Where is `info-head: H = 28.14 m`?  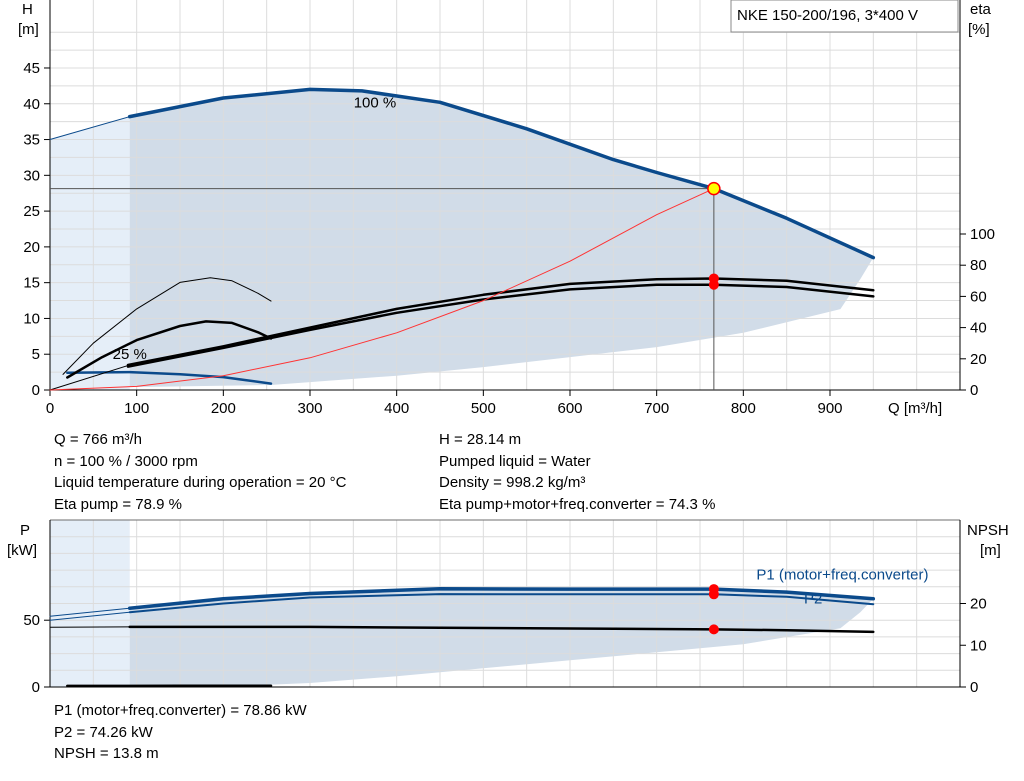 info-head: H = 28.14 m is located at coordinates (480, 439).